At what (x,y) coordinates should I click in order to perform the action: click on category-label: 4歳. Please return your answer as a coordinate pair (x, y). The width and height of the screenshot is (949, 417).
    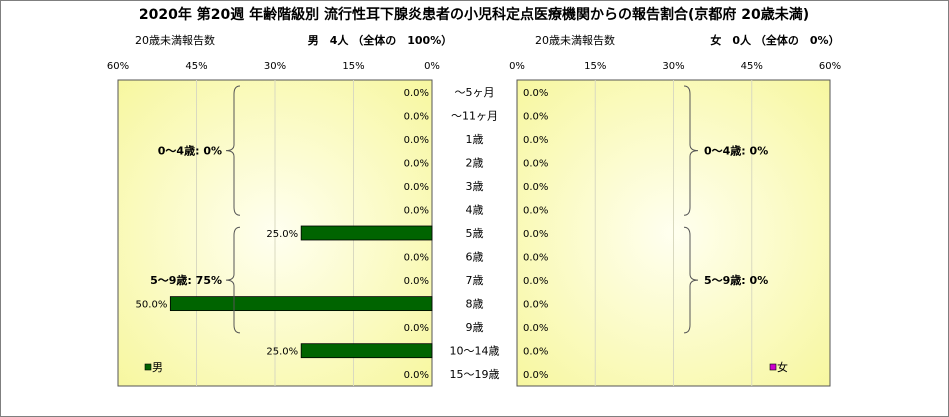
    Looking at the image, I should click on (475, 209).